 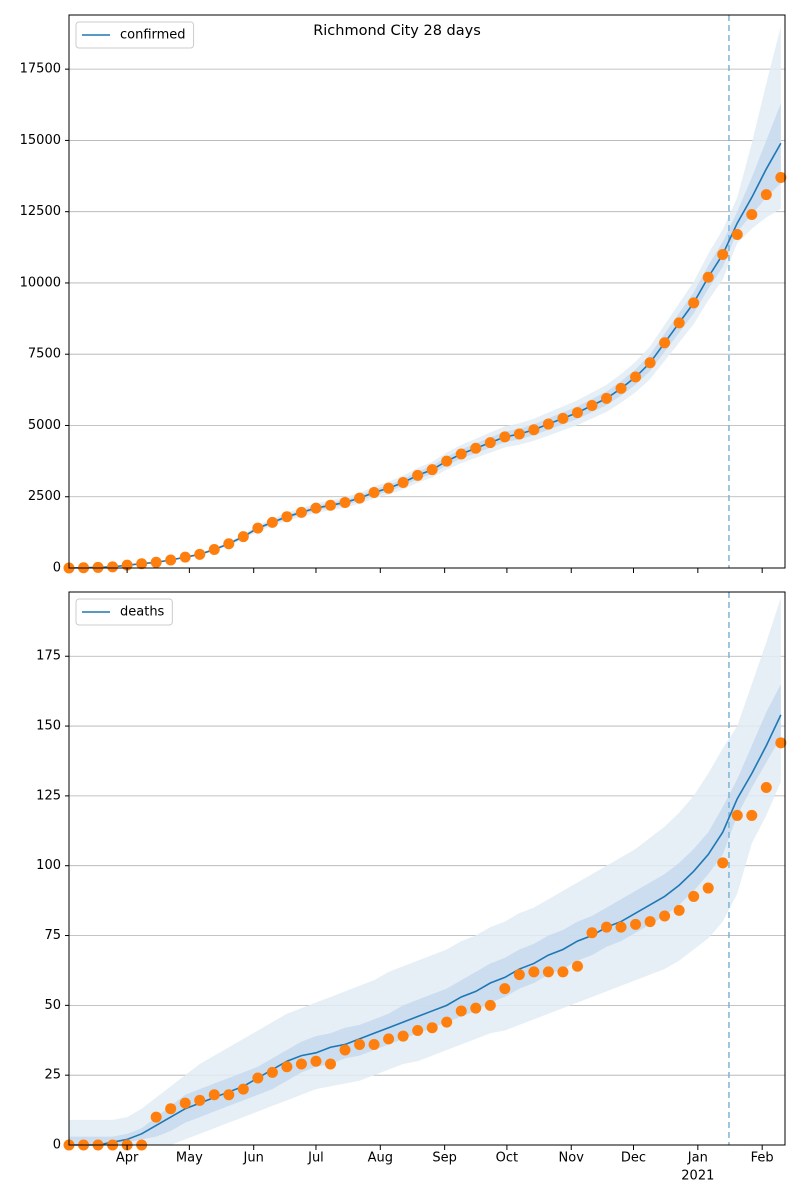 What do you see at coordinates (52, 1075) in the screenshot?
I see `y-tick-label: 25` at bounding box center [52, 1075].